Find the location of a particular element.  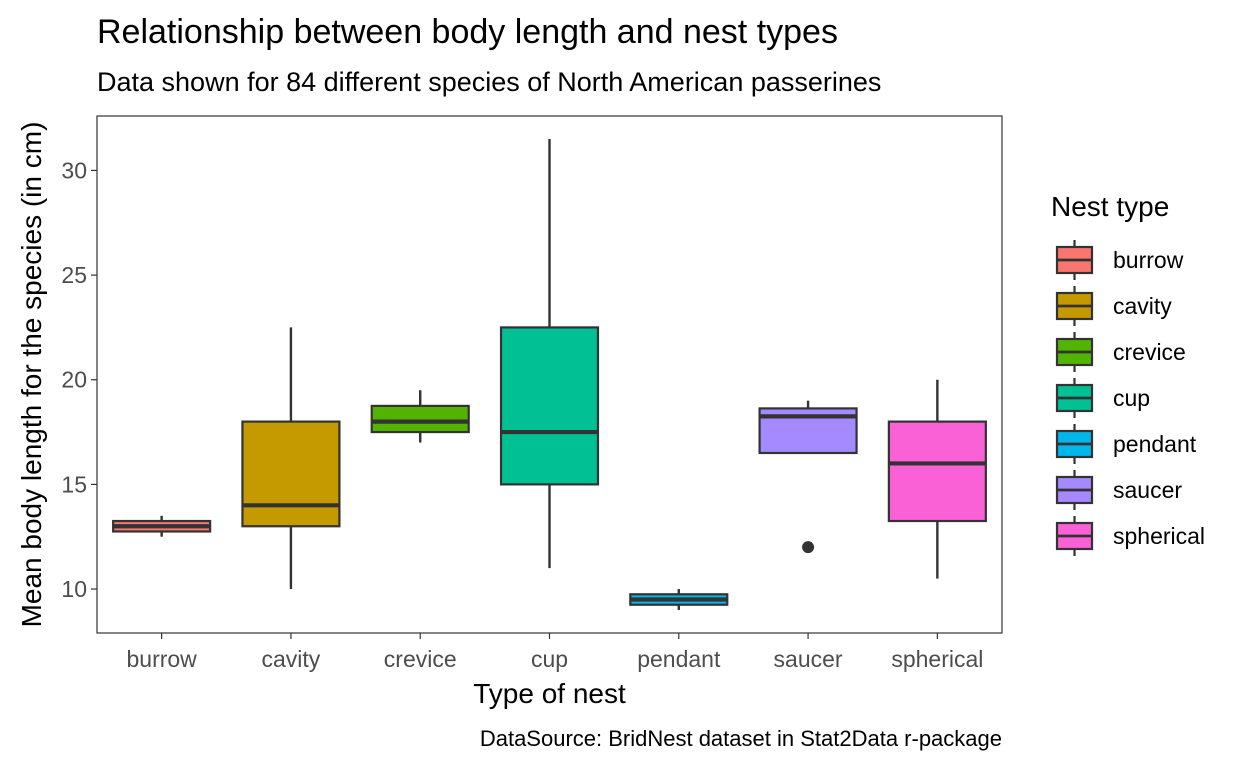

x-tick-label: pendant is located at coordinates (679, 659).